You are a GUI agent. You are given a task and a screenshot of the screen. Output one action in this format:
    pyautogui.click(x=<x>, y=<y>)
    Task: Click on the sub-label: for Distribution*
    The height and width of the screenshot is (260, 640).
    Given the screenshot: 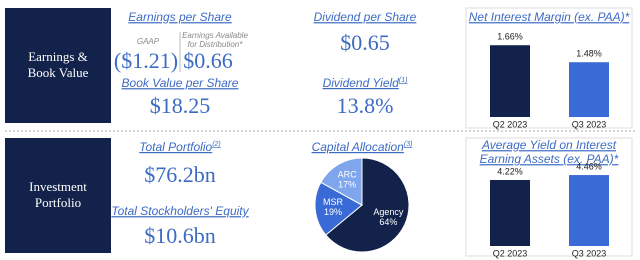 What is the action you would take?
    pyautogui.click(x=216, y=44)
    